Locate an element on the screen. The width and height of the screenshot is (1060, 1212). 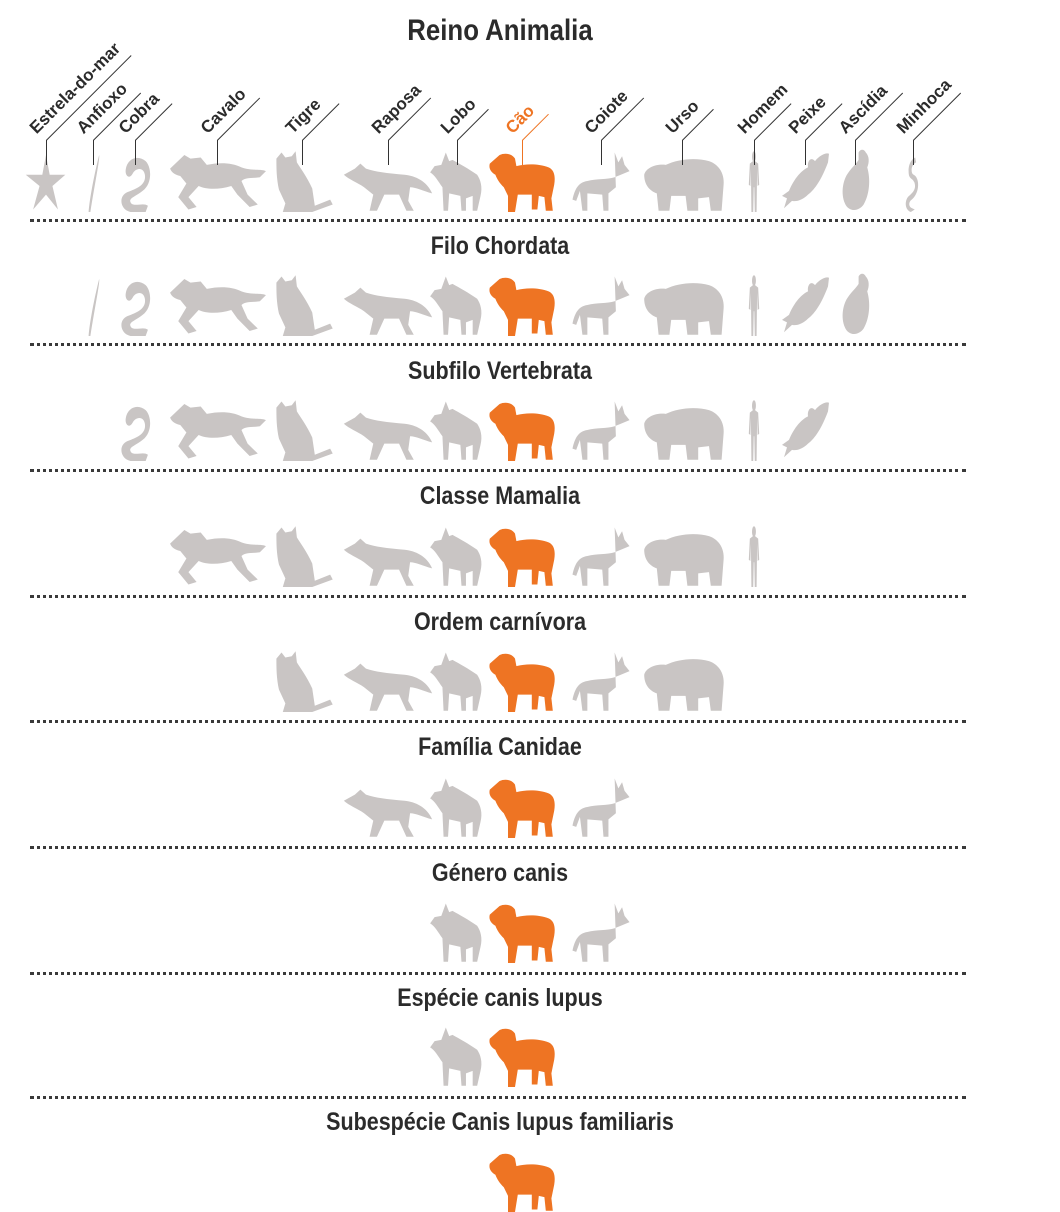
level-title: Subespécie Canis lupus familiaris is located at coordinates (500, 1122).